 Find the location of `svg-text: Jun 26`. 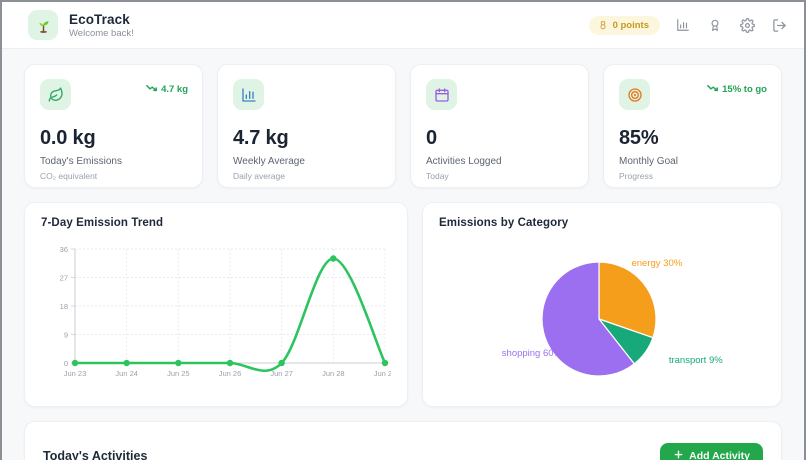

svg-text: Jun 26 is located at coordinates (230, 373).